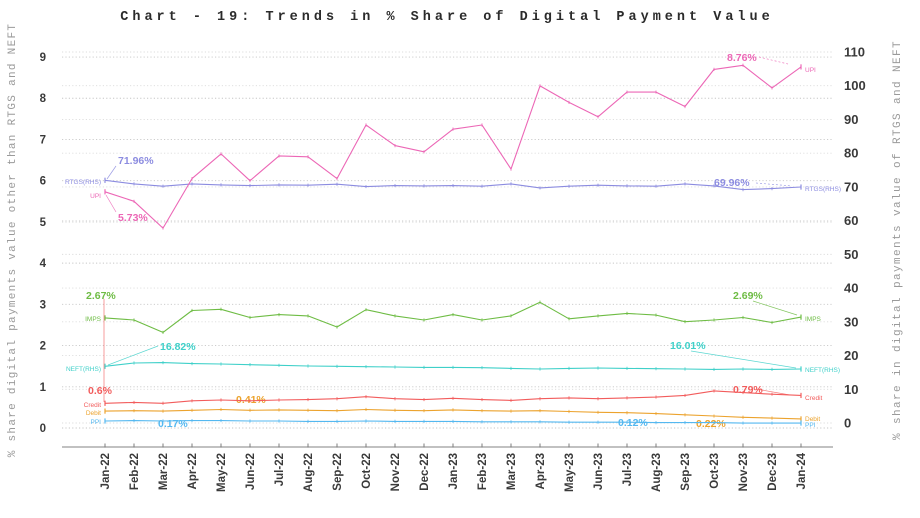  I want to click on x-tick-label: Apr-23, so click(541, 471).